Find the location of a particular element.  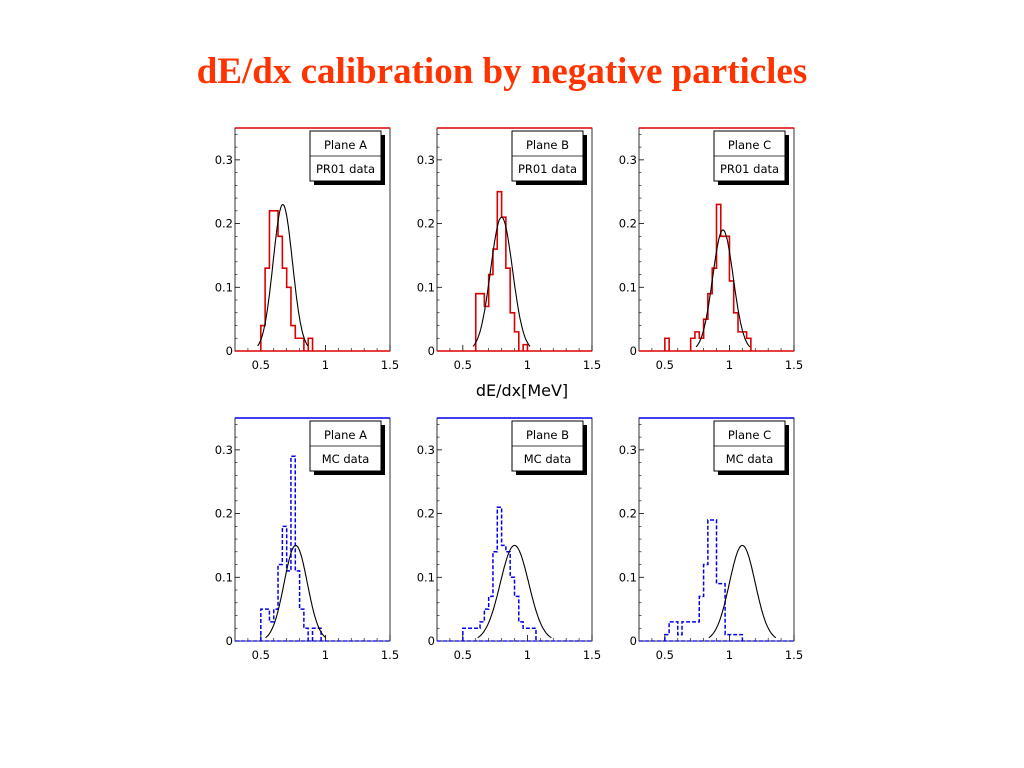

slide-title: dE/dx calibration by negative particles is located at coordinates (502, 71).